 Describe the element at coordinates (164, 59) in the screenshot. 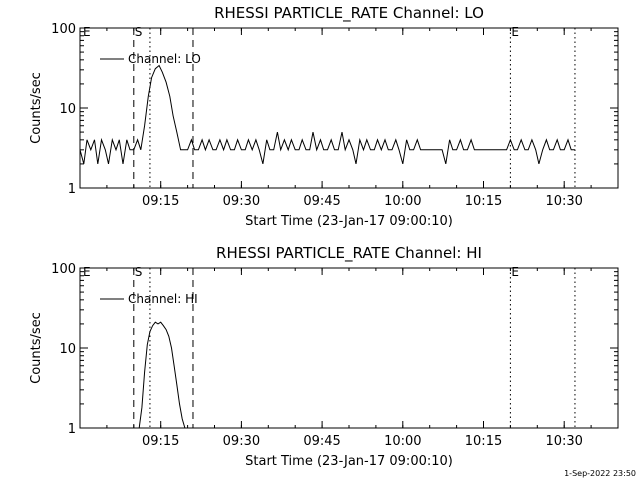

I see `legend-label: Channel: LO` at that location.